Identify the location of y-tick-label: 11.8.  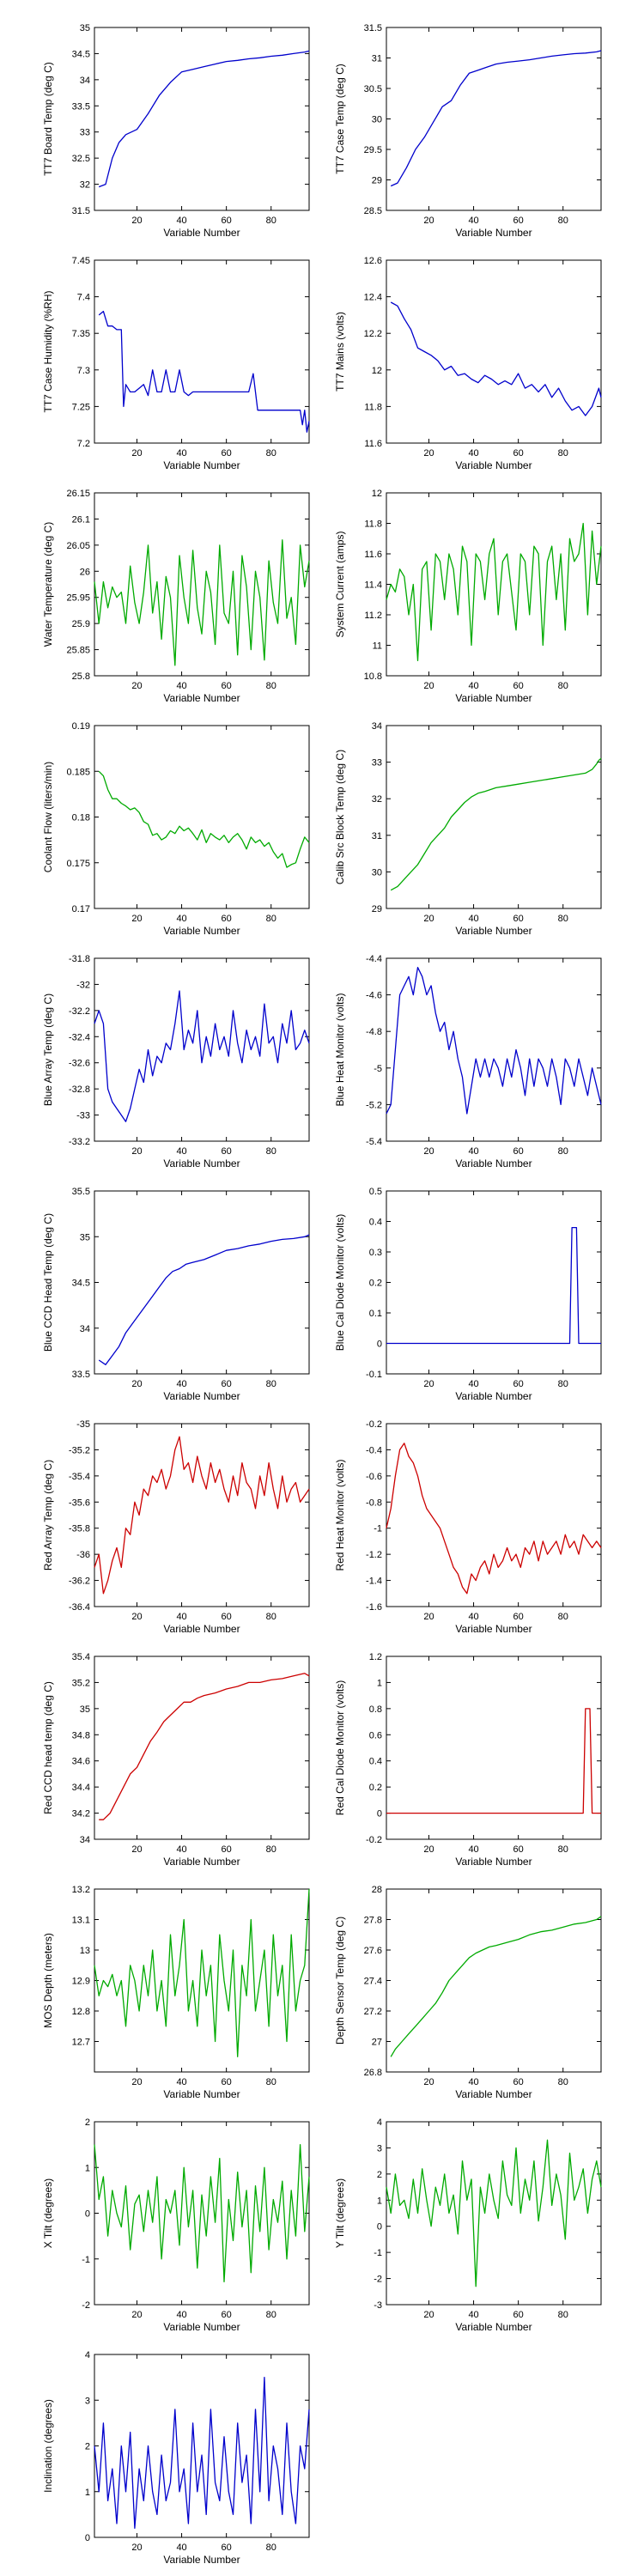
(373, 524).